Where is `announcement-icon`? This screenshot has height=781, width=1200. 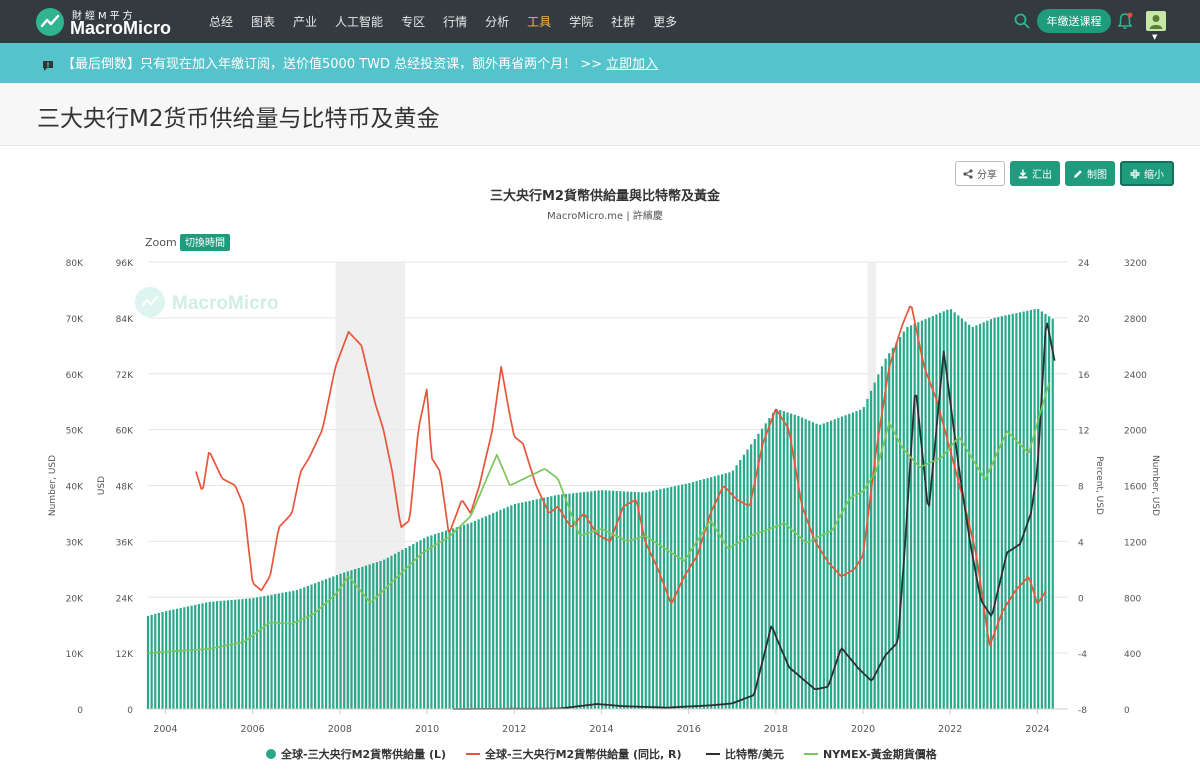 announcement-icon is located at coordinates (48, 64).